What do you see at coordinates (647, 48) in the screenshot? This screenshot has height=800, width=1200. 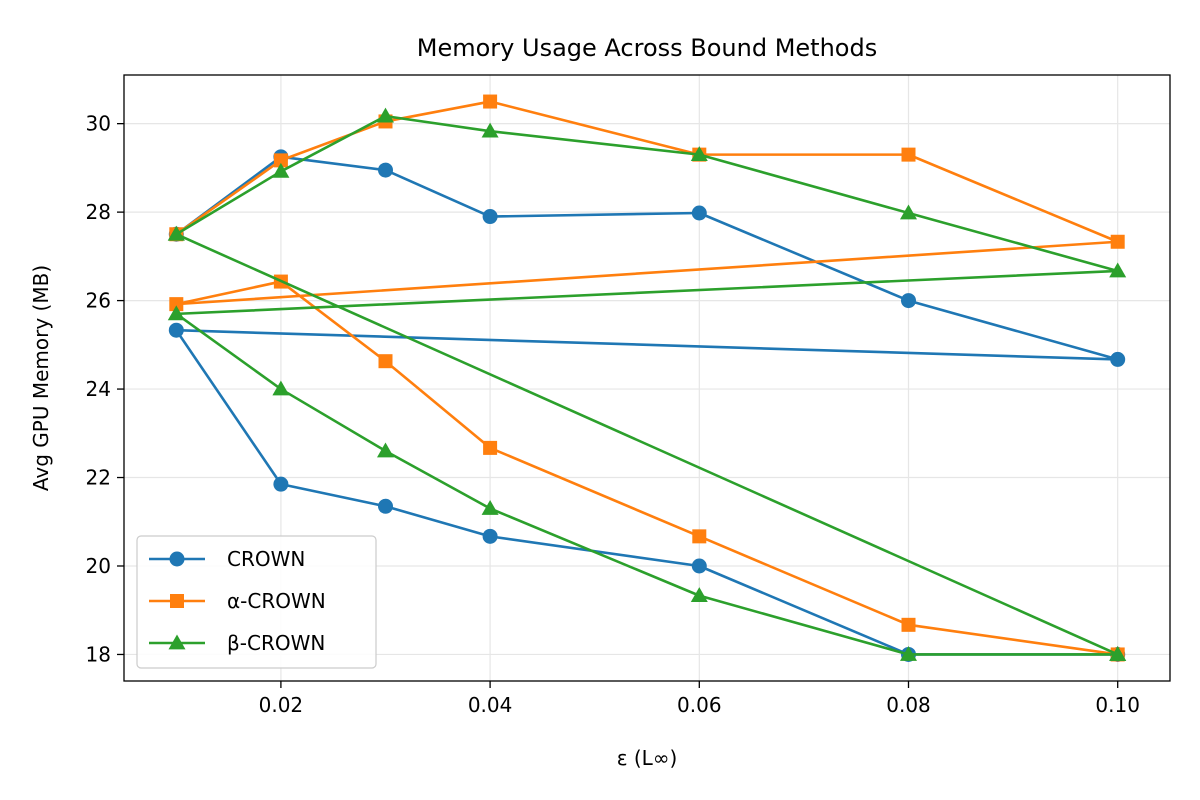 I see `chart-title: Memory Usage Across Bound Methods` at bounding box center [647, 48].